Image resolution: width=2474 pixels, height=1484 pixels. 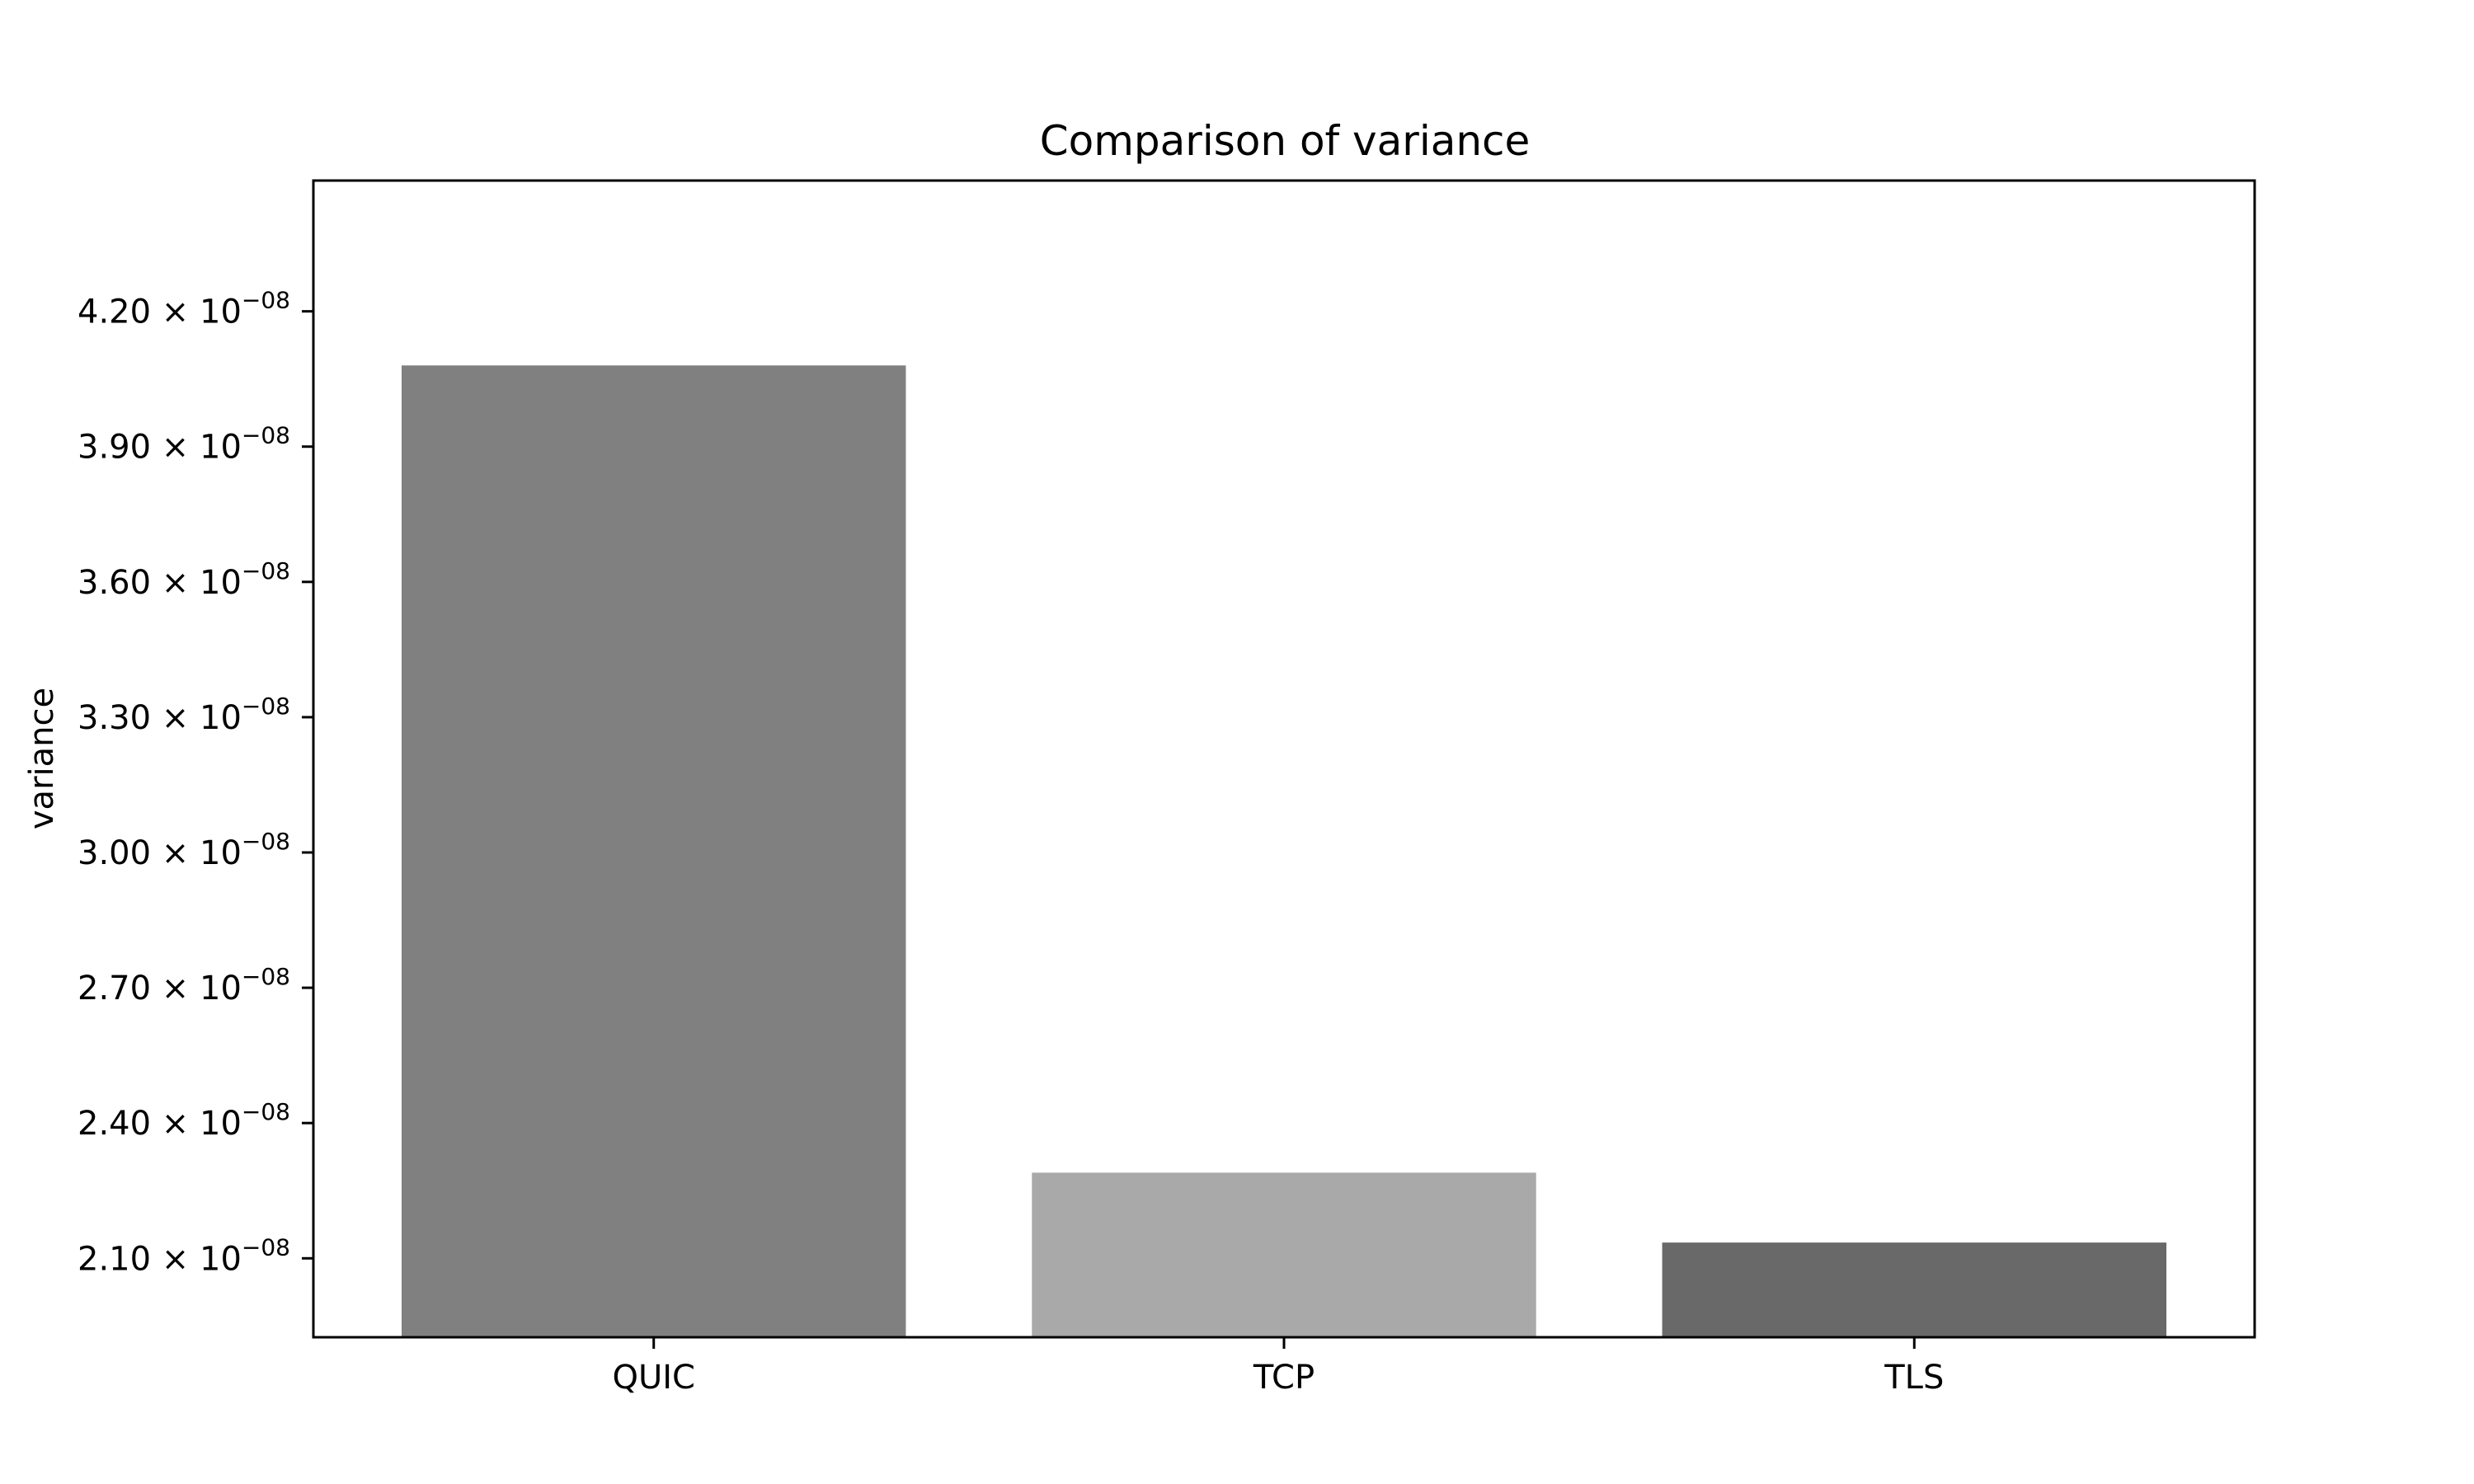 I want to click on bar-tcp, so click(x=1284, y=1254).